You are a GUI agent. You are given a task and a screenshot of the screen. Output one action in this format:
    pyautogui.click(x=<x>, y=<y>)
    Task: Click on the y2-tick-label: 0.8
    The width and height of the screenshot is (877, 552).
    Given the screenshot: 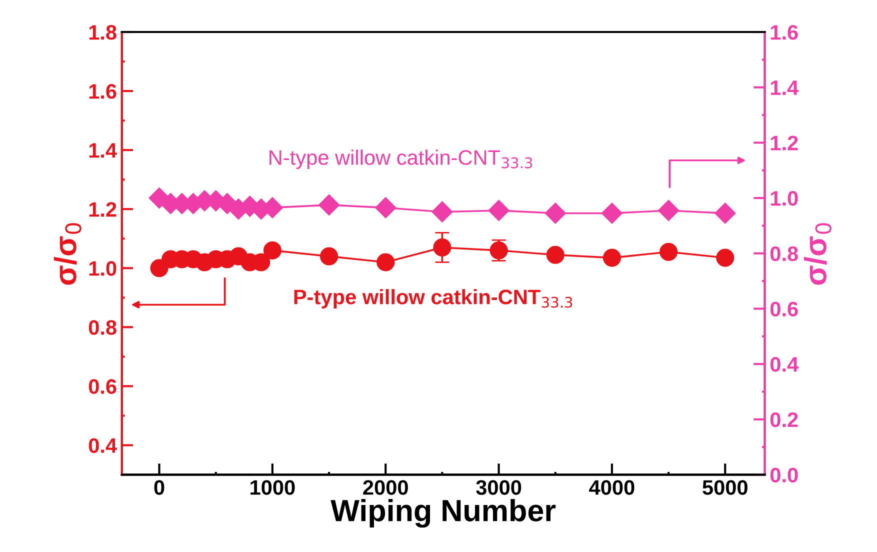 What is the action you would take?
    pyautogui.click(x=784, y=254)
    